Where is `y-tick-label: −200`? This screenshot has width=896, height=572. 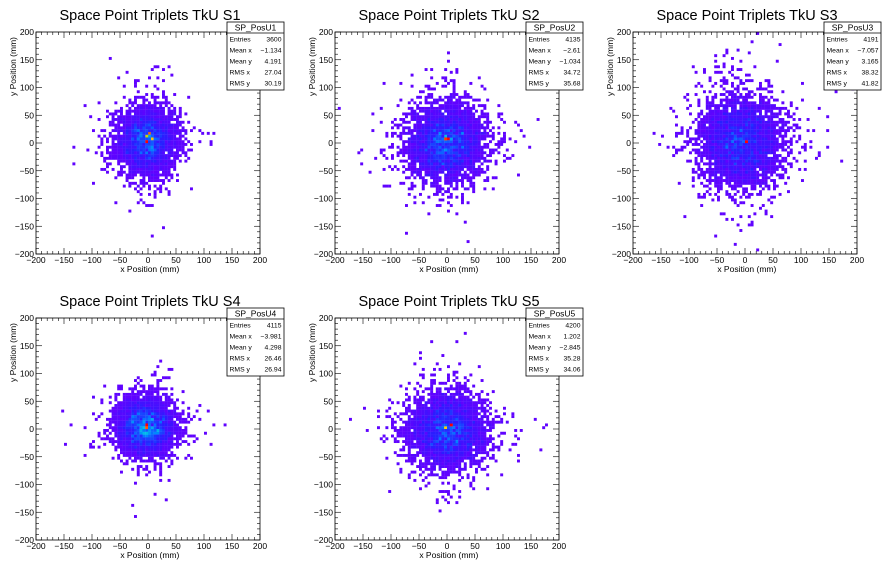
y-tick-label: −200 is located at coordinates (24, 540).